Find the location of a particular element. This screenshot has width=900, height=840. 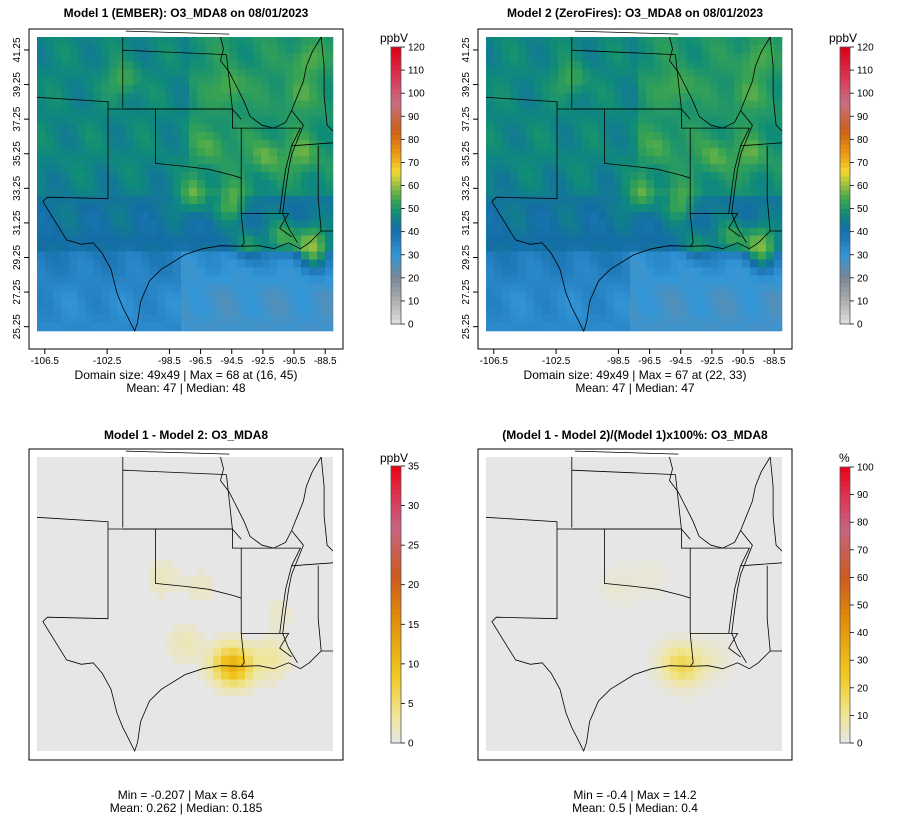

stats-line1: Min = -0.4 | Max = 14.2 is located at coordinates (635, 795).